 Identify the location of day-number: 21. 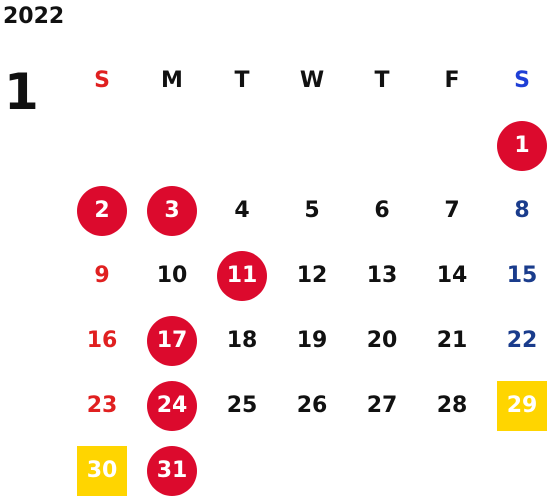
(452, 340).